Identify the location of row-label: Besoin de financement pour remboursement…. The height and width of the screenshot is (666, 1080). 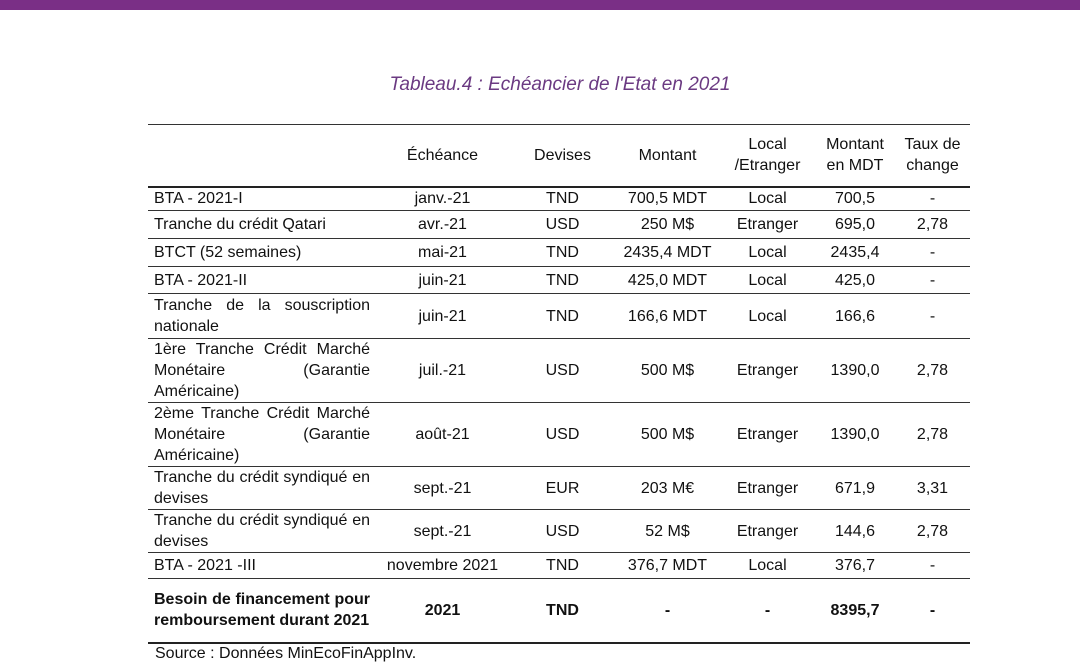
(261, 611).